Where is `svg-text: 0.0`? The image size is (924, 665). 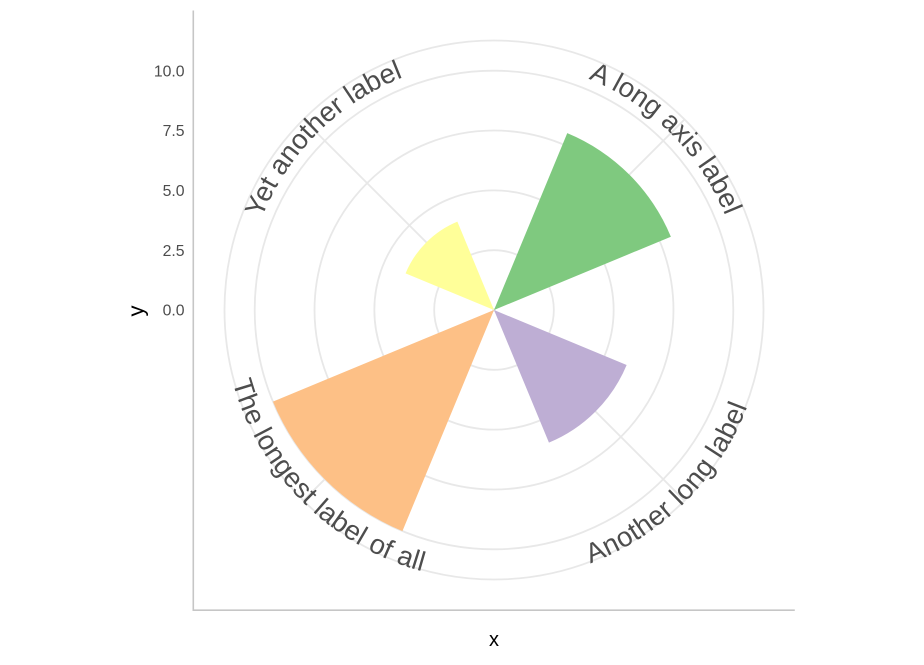 svg-text: 0.0 is located at coordinates (174, 311).